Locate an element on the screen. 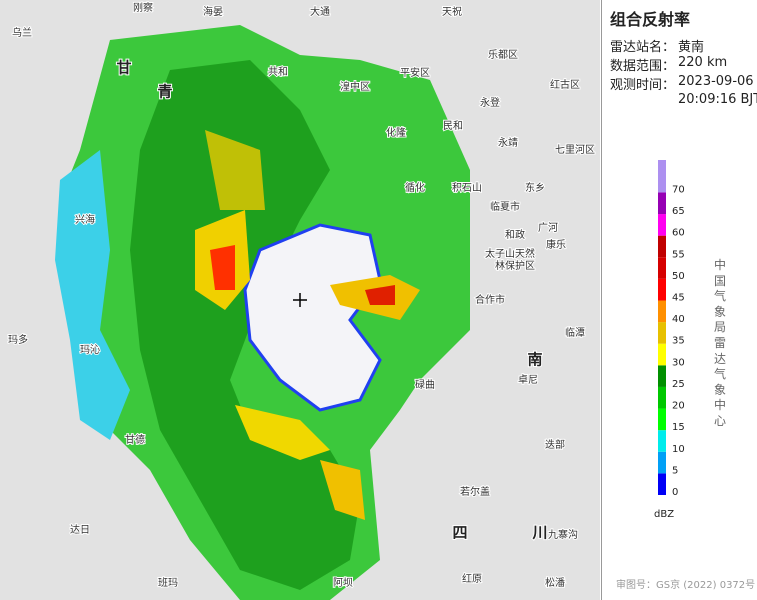 The width and height of the screenshot is (757, 600). place-label: 碌曲 is located at coordinates (425, 385).